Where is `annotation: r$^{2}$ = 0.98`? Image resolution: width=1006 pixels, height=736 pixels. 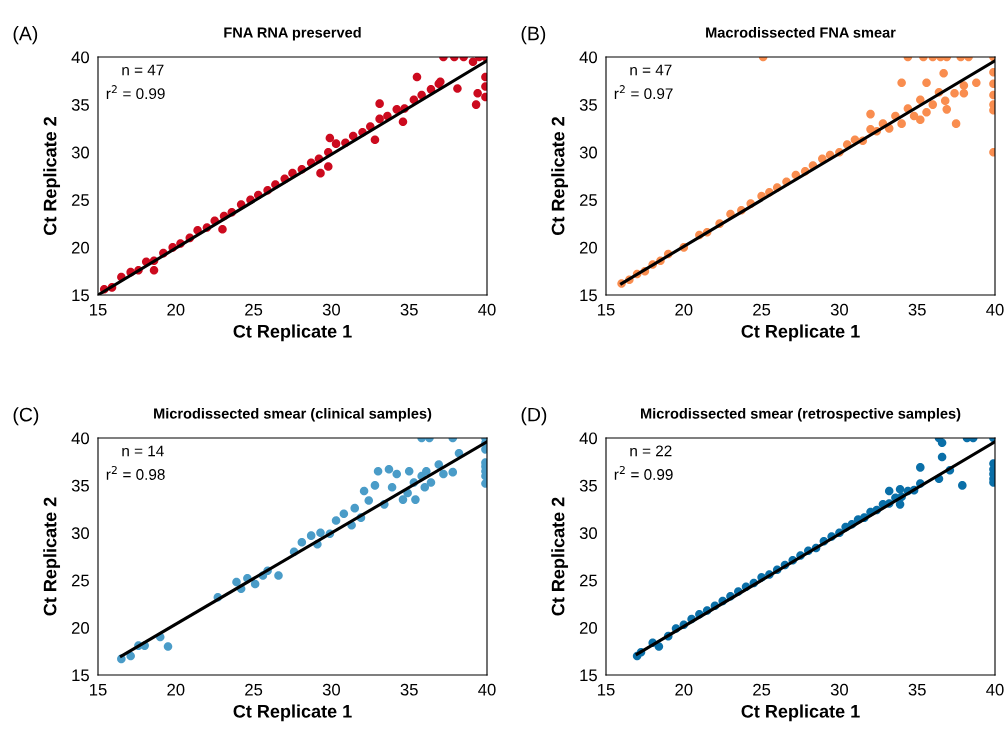
annotation: r$^{2}$ = 0.98 is located at coordinates (135, 472).